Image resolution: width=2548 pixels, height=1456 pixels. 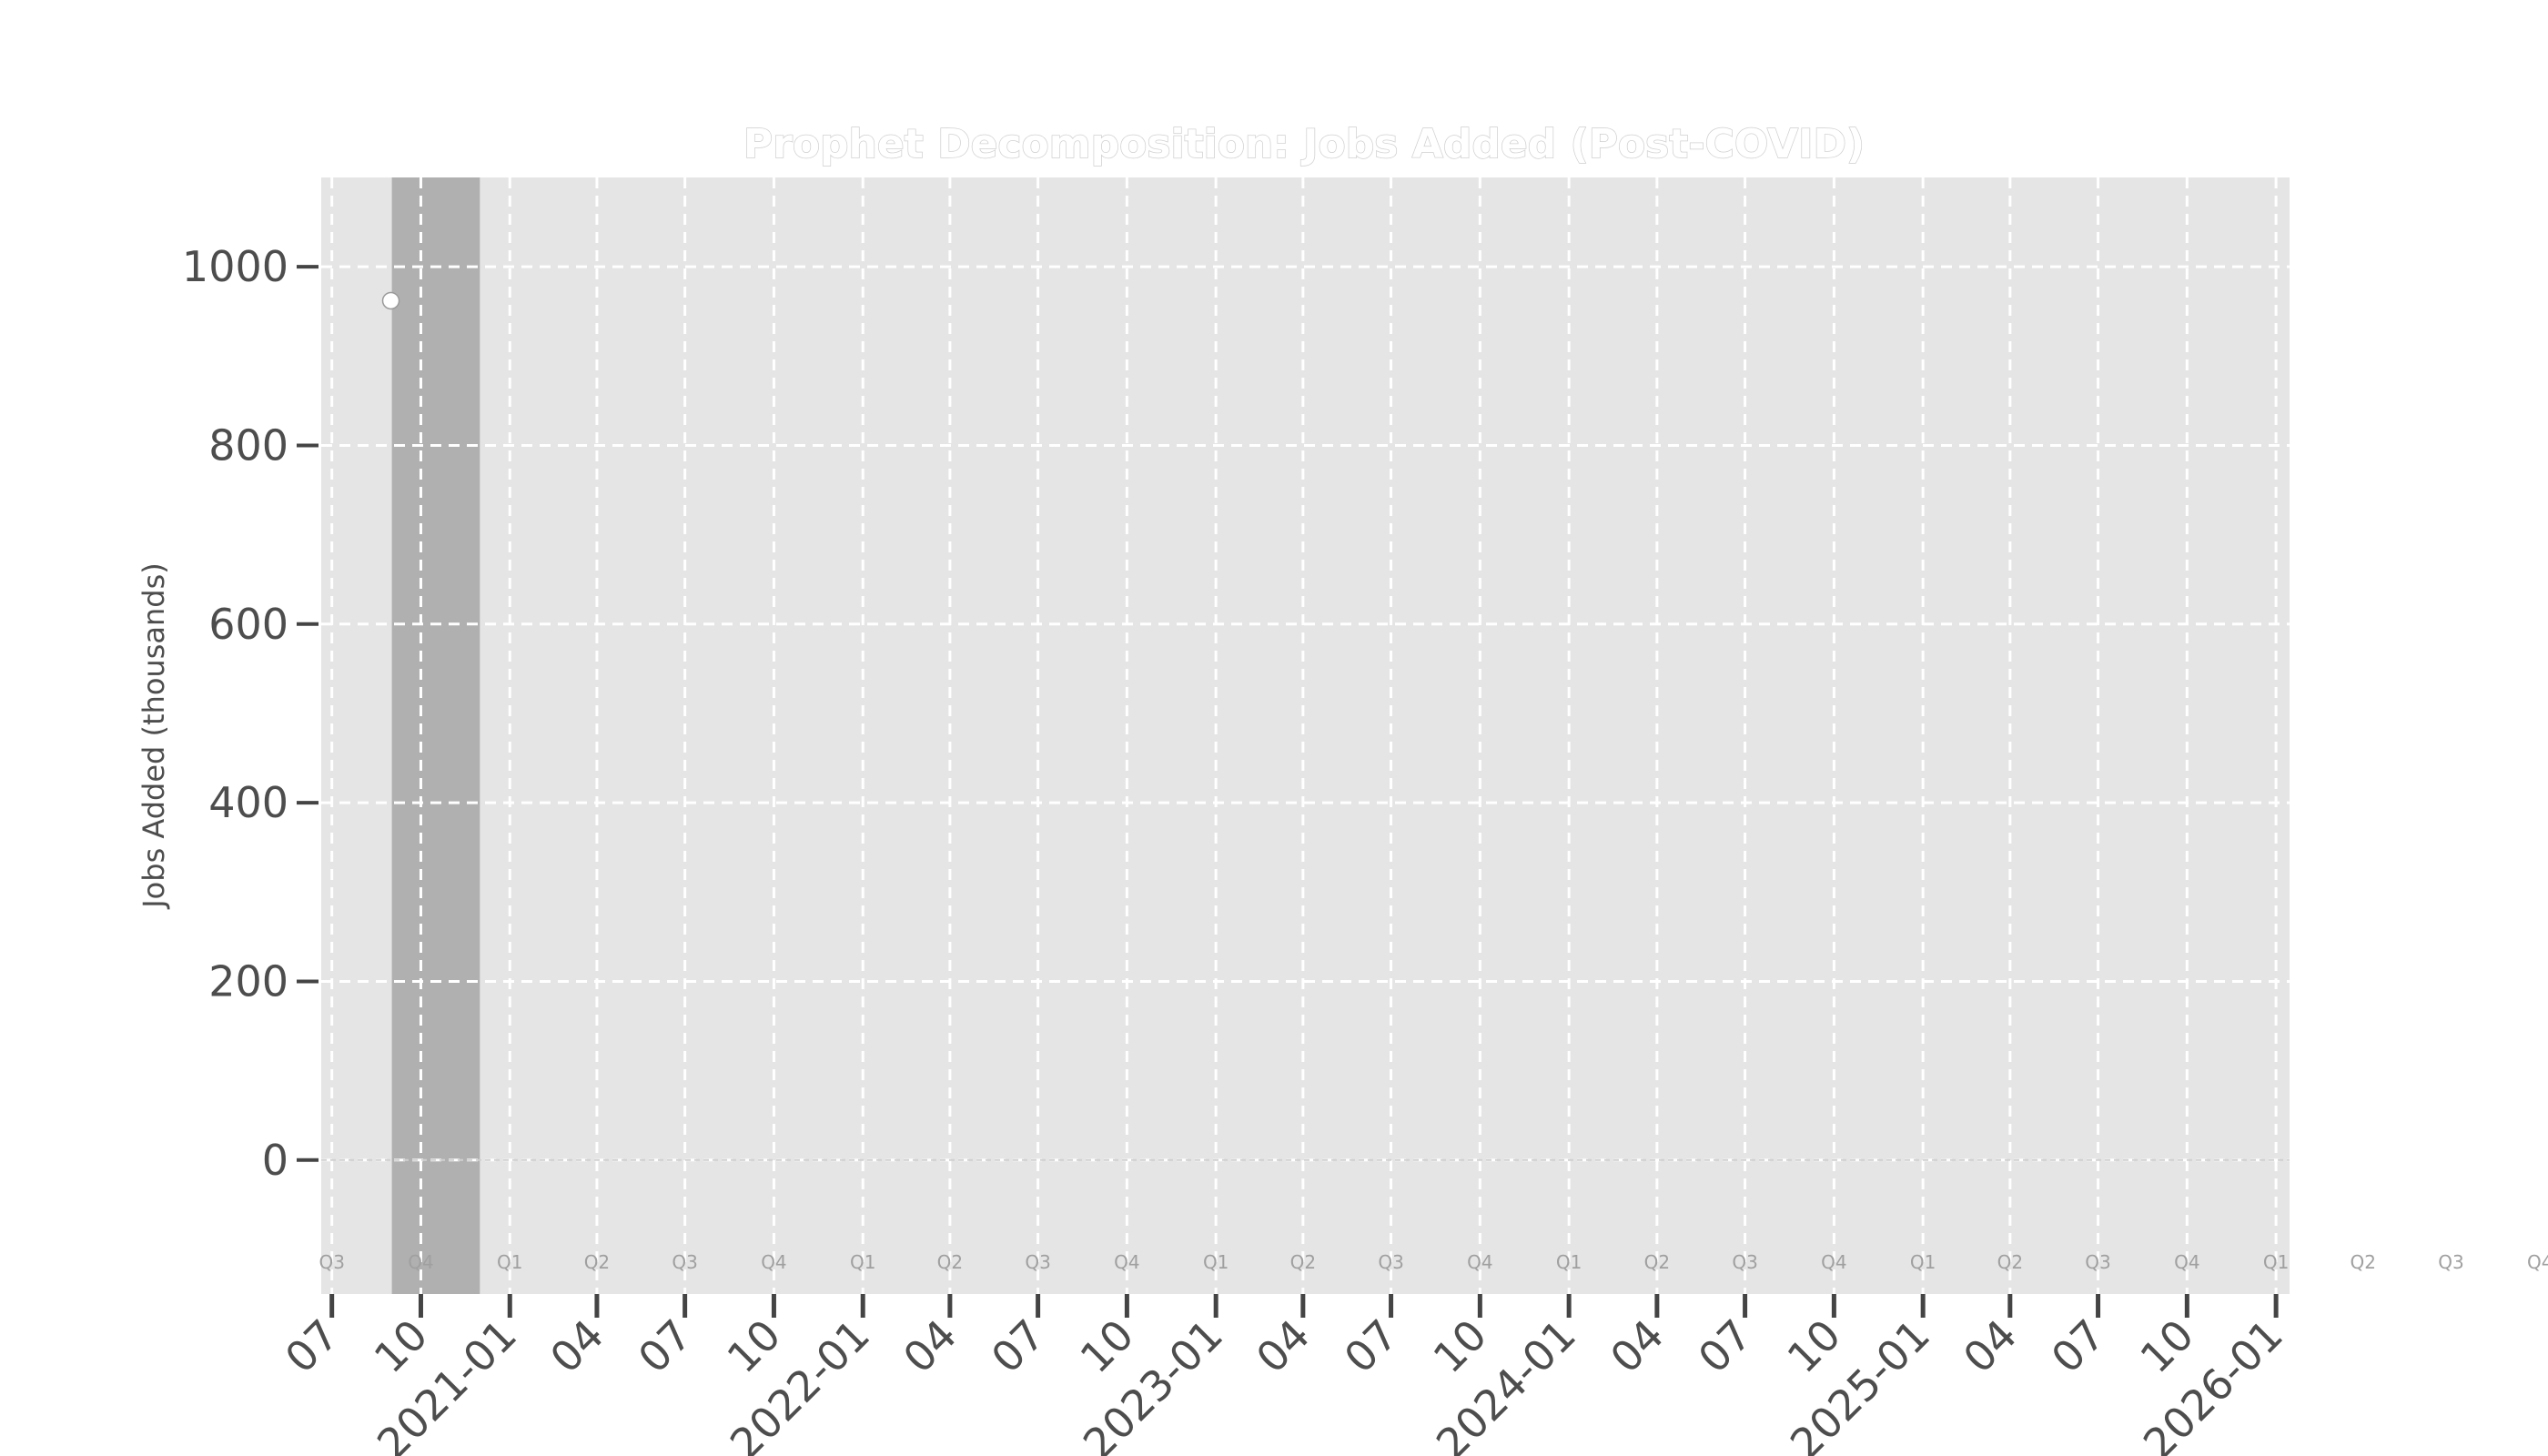 I want to click on y-tick-label: 800, so click(x=248, y=445).